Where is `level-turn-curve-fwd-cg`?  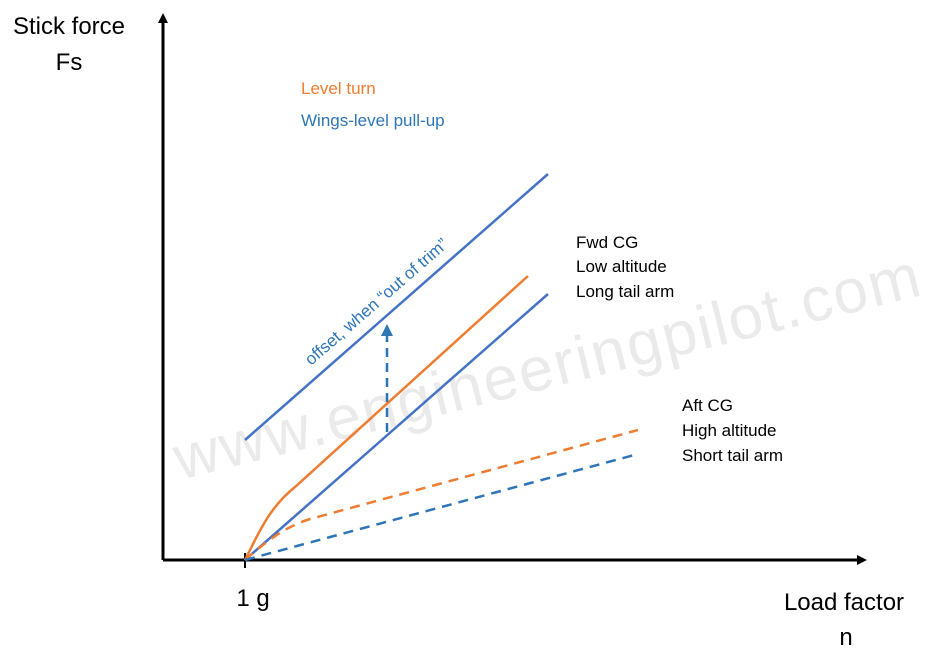
level-turn-curve-fwd-cg is located at coordinates (386, 418).